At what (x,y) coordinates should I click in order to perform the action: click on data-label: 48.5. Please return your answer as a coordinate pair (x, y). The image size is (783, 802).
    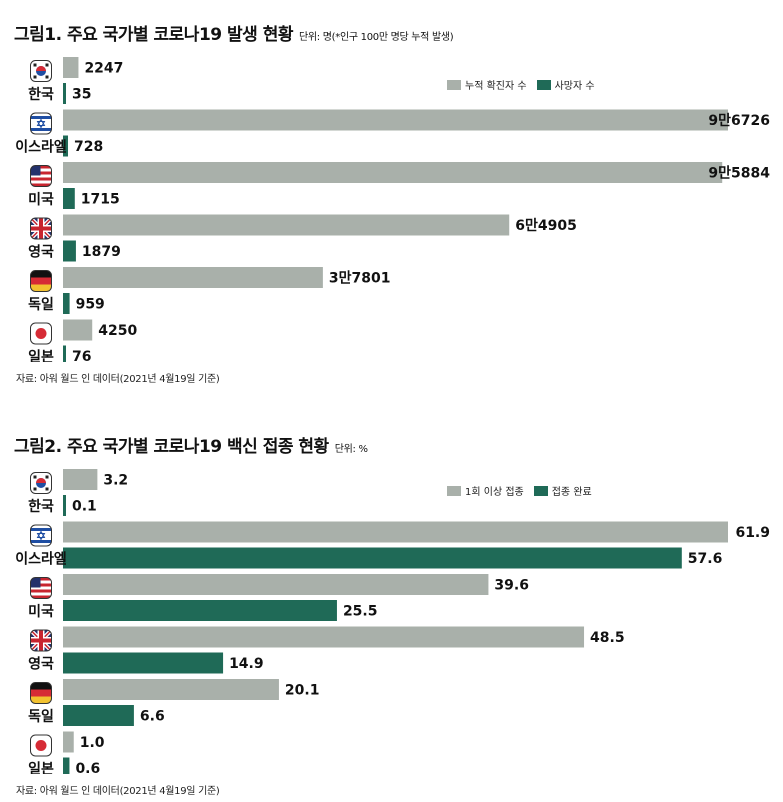
    Looking at the image, I should click on (607, 638).